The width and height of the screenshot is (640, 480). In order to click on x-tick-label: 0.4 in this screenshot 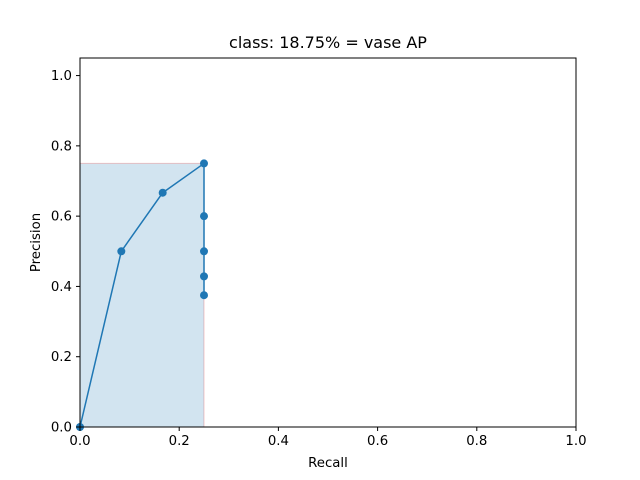, I will do `click(278, 441)`.